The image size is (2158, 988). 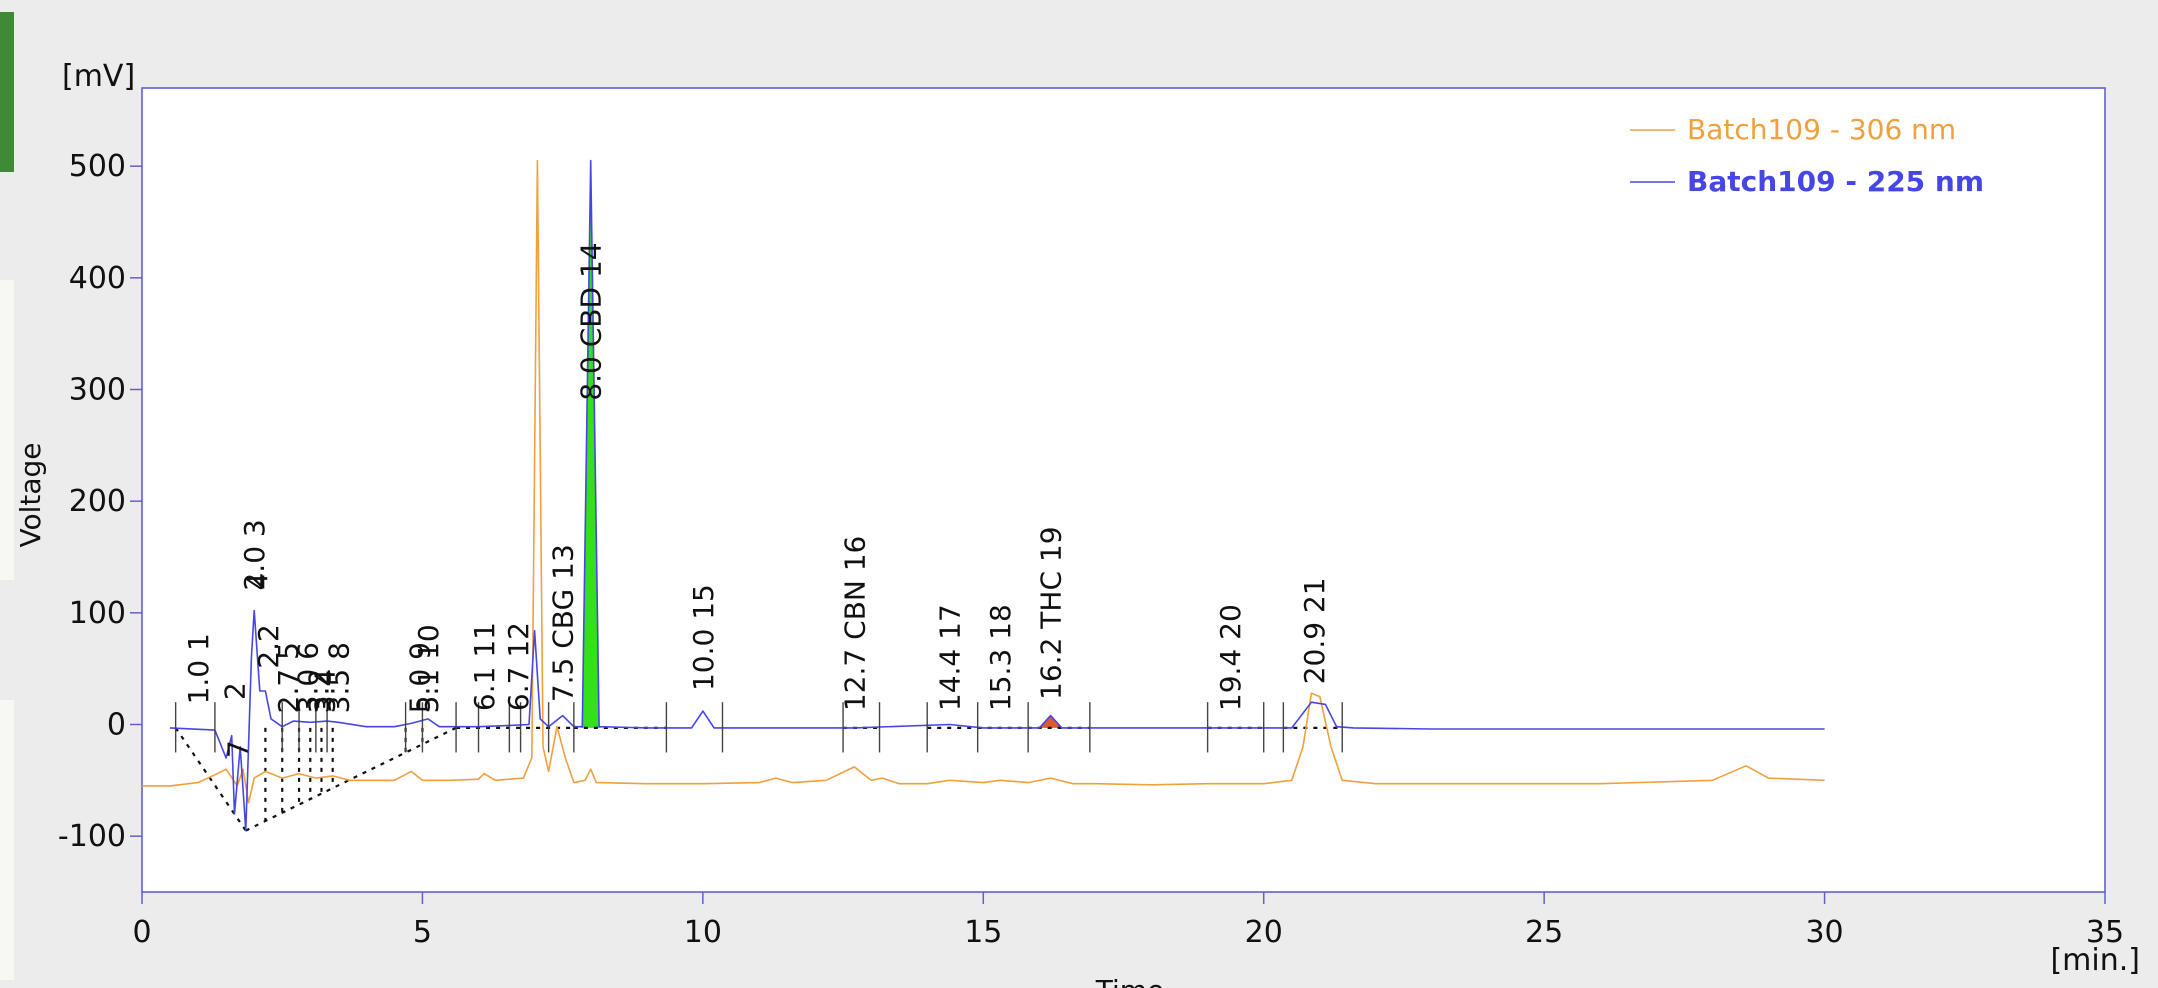 What do you see at coordinates (7, 430) in the screenshot?
I see `side-panel-light` at bounding box center [7, 430].